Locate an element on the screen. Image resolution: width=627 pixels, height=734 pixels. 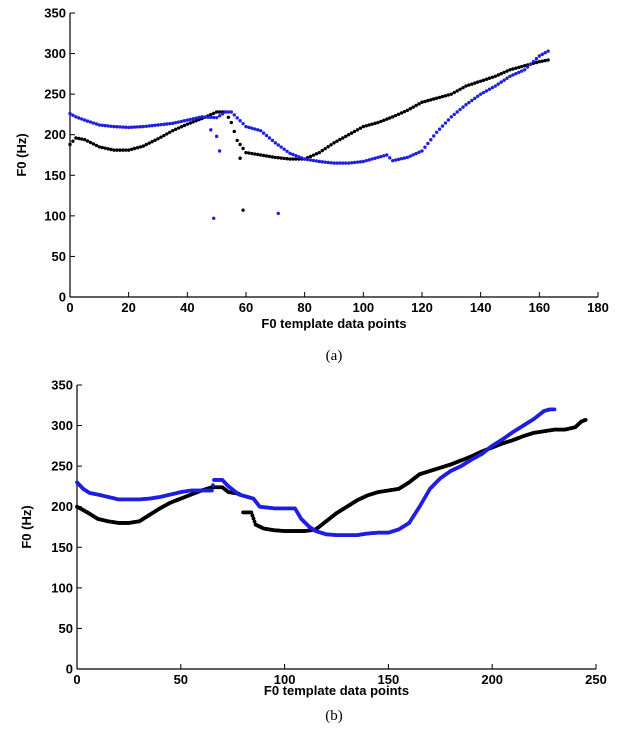
y-tick-label: 200 is located at coordinates (55, 134).